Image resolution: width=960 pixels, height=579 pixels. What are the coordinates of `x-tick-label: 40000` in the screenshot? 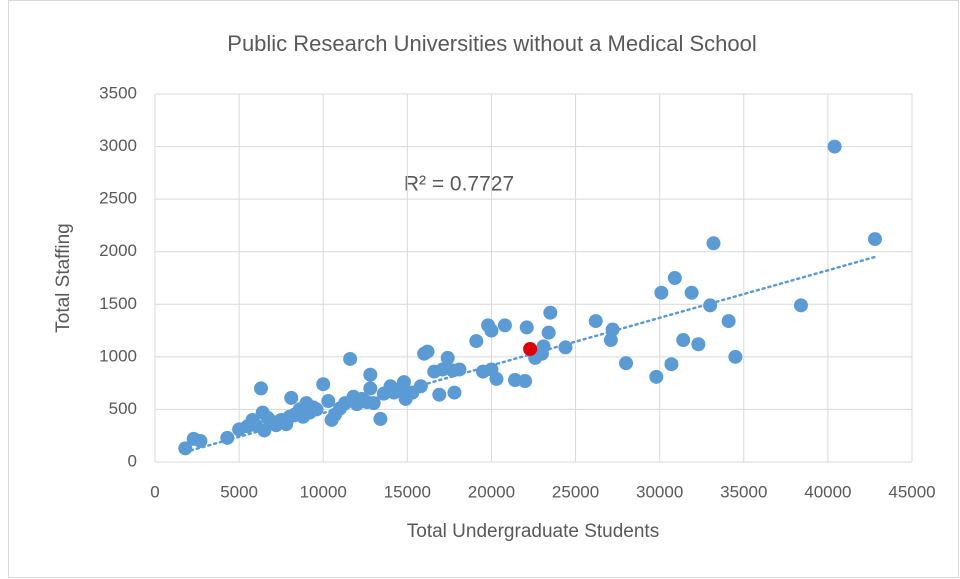 It's located at (827, 491).